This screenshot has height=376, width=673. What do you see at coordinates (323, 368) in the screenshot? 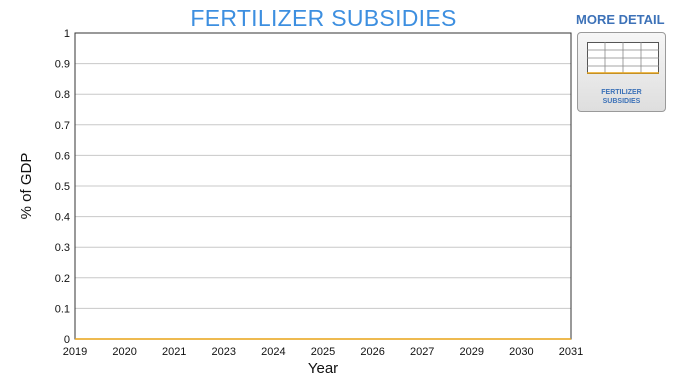
I see `x-axis-label: Year` at bounding box center [323, 368].